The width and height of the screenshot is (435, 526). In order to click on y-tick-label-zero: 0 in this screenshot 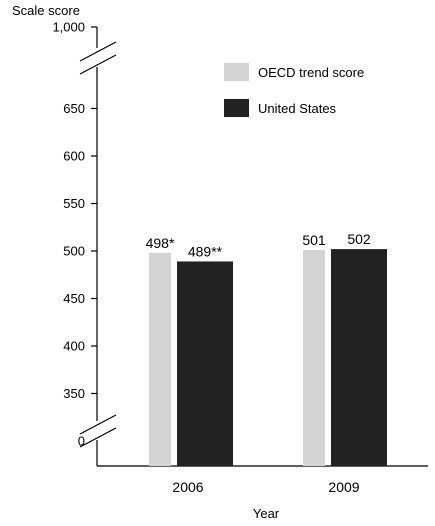, I will do `click(81, 441)`.